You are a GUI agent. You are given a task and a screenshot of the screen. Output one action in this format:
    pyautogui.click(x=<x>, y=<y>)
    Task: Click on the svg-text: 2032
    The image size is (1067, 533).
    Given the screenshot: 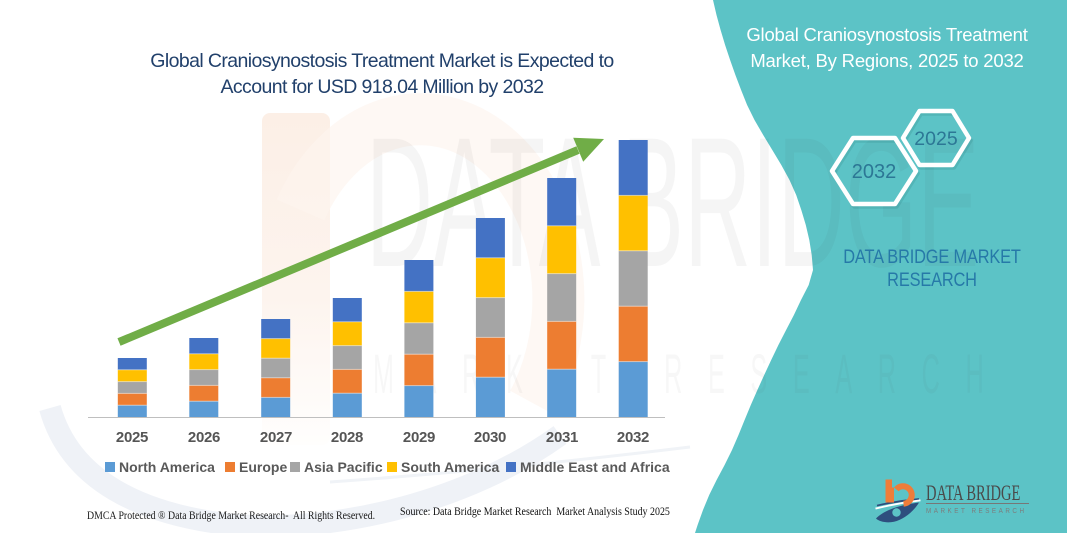 What is the action you would take?
    pyautogui.click(x=874, y=172)
    